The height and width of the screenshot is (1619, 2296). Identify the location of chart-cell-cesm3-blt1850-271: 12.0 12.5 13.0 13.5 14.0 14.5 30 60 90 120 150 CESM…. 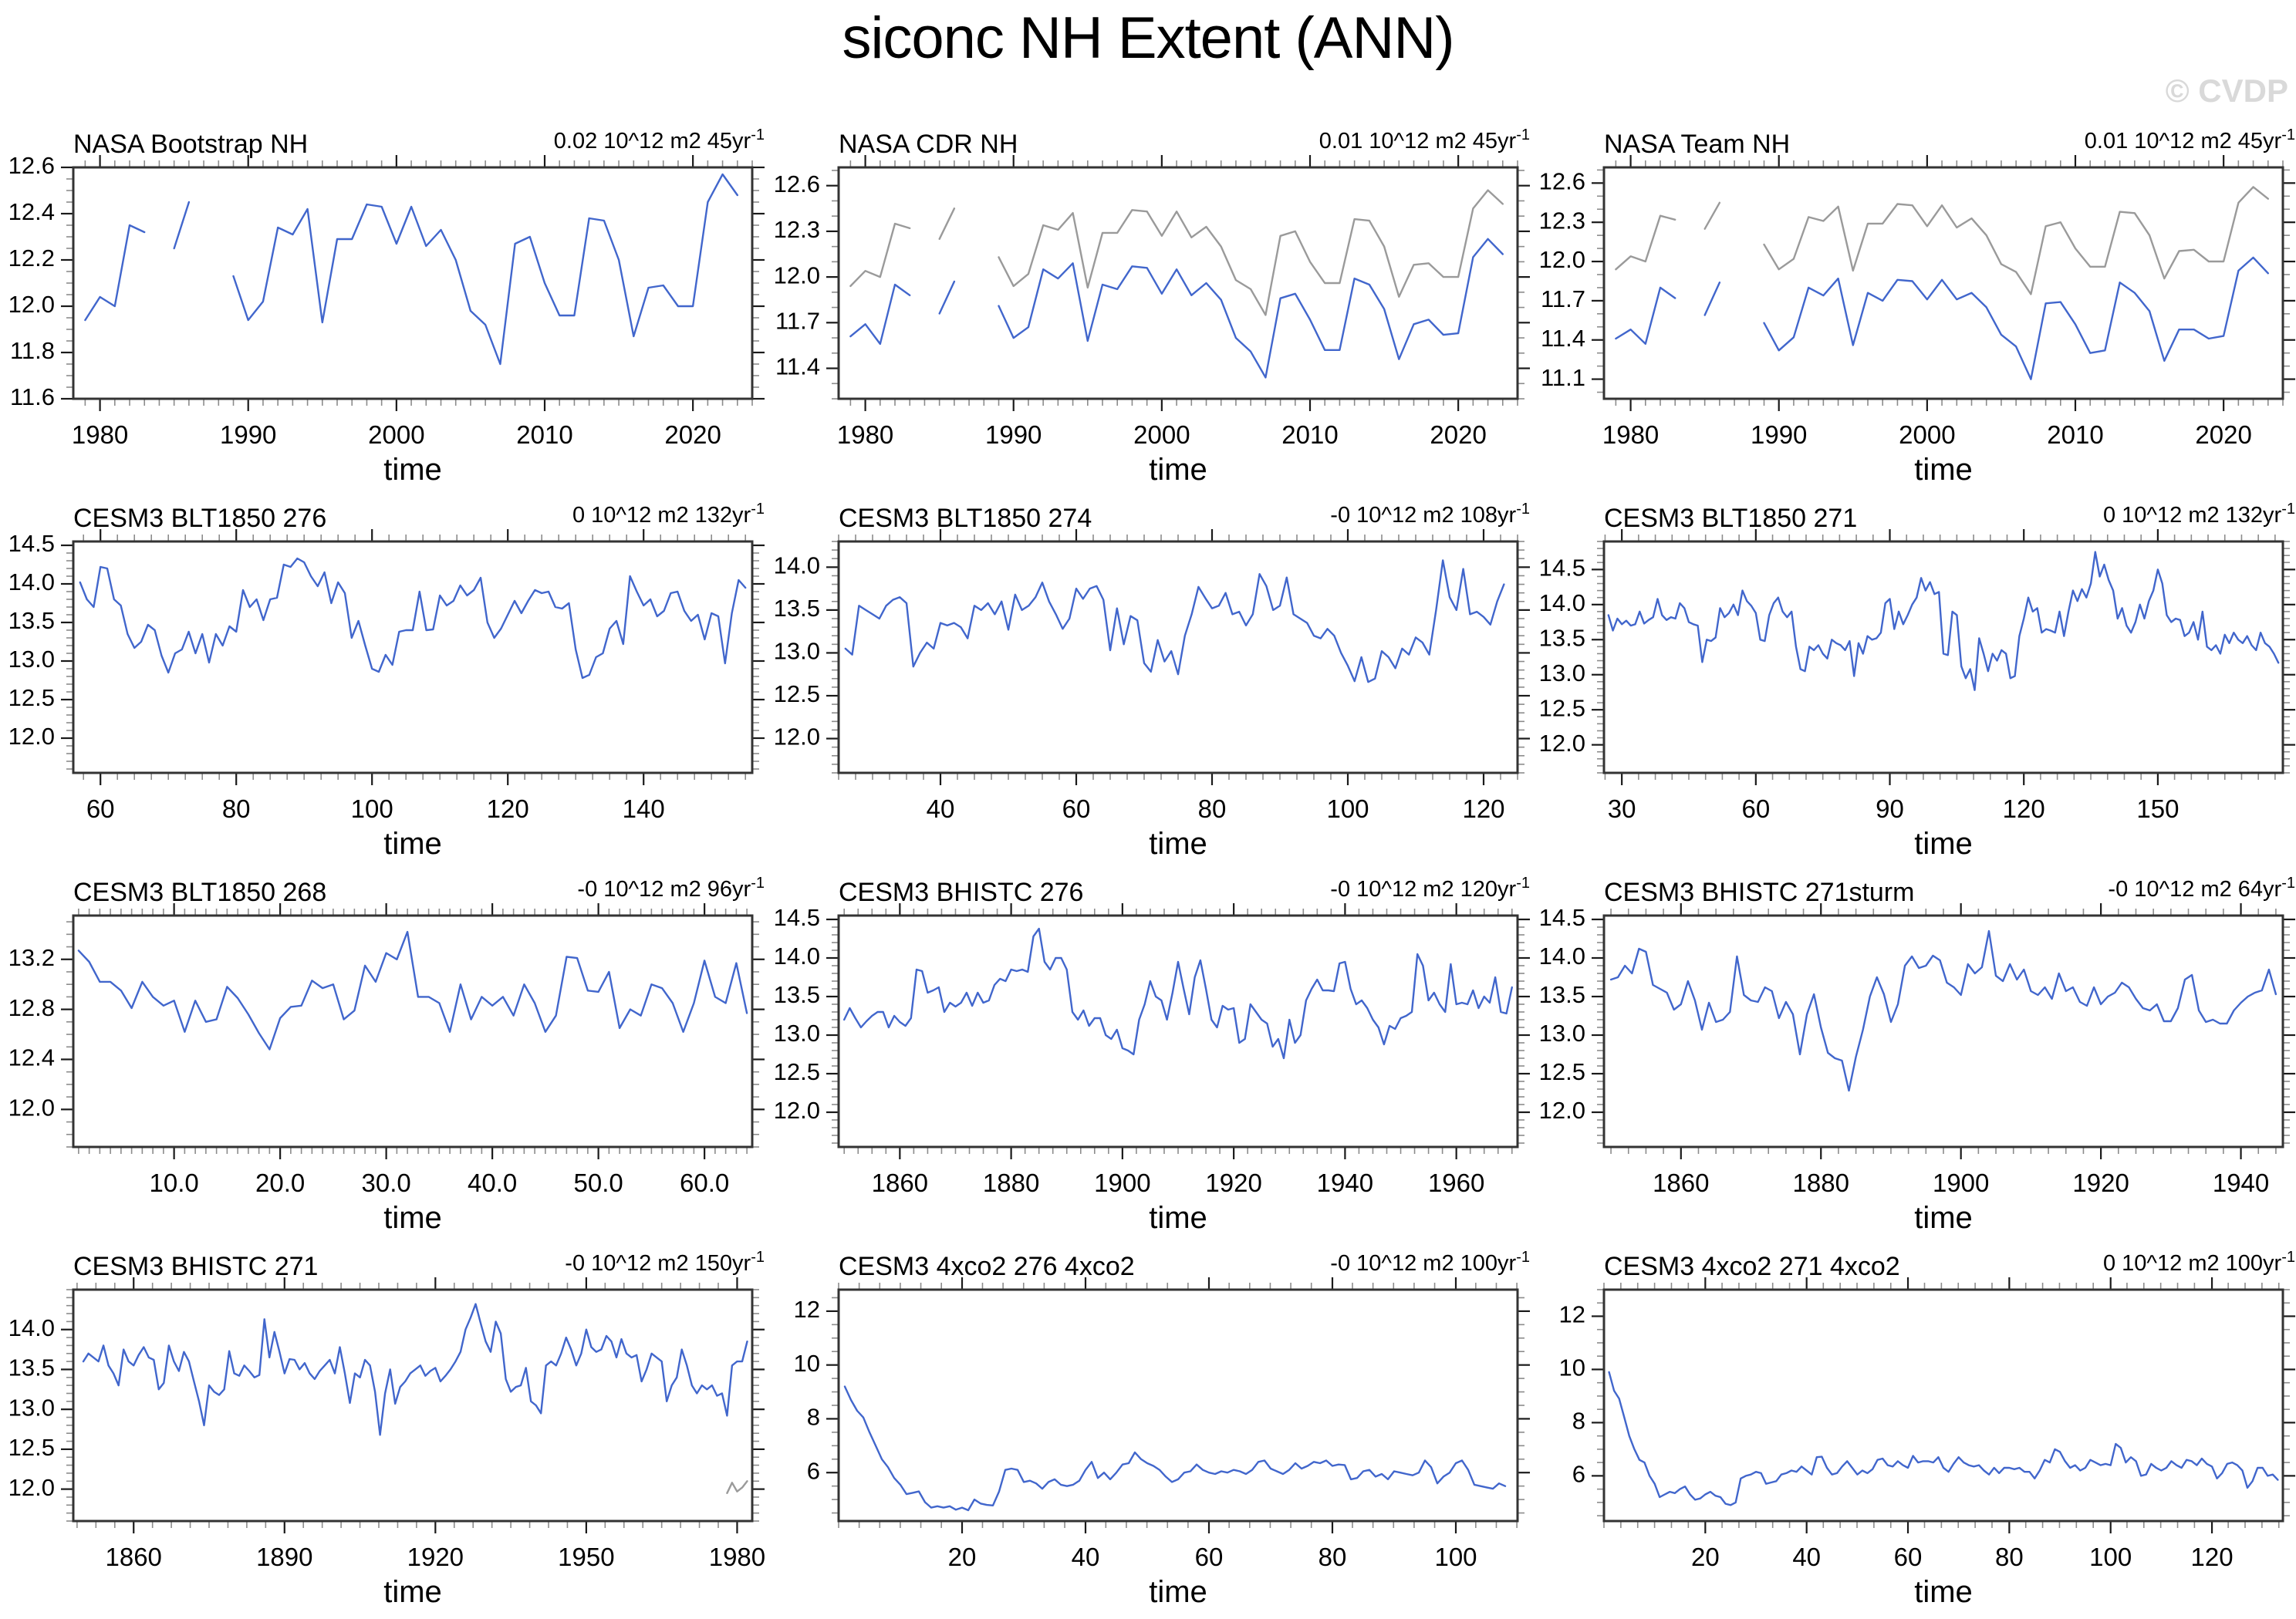
(1913, 678).